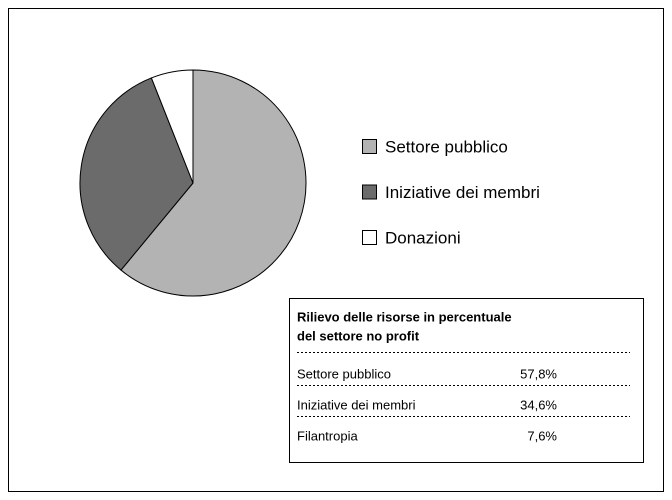 Image resolution: width=672 pixels, height=500 pixels. Describe the element at coordinates (404, 316) in the screenshot. I see `table-title: Rilievo delle risorse in percentuale` at that location.